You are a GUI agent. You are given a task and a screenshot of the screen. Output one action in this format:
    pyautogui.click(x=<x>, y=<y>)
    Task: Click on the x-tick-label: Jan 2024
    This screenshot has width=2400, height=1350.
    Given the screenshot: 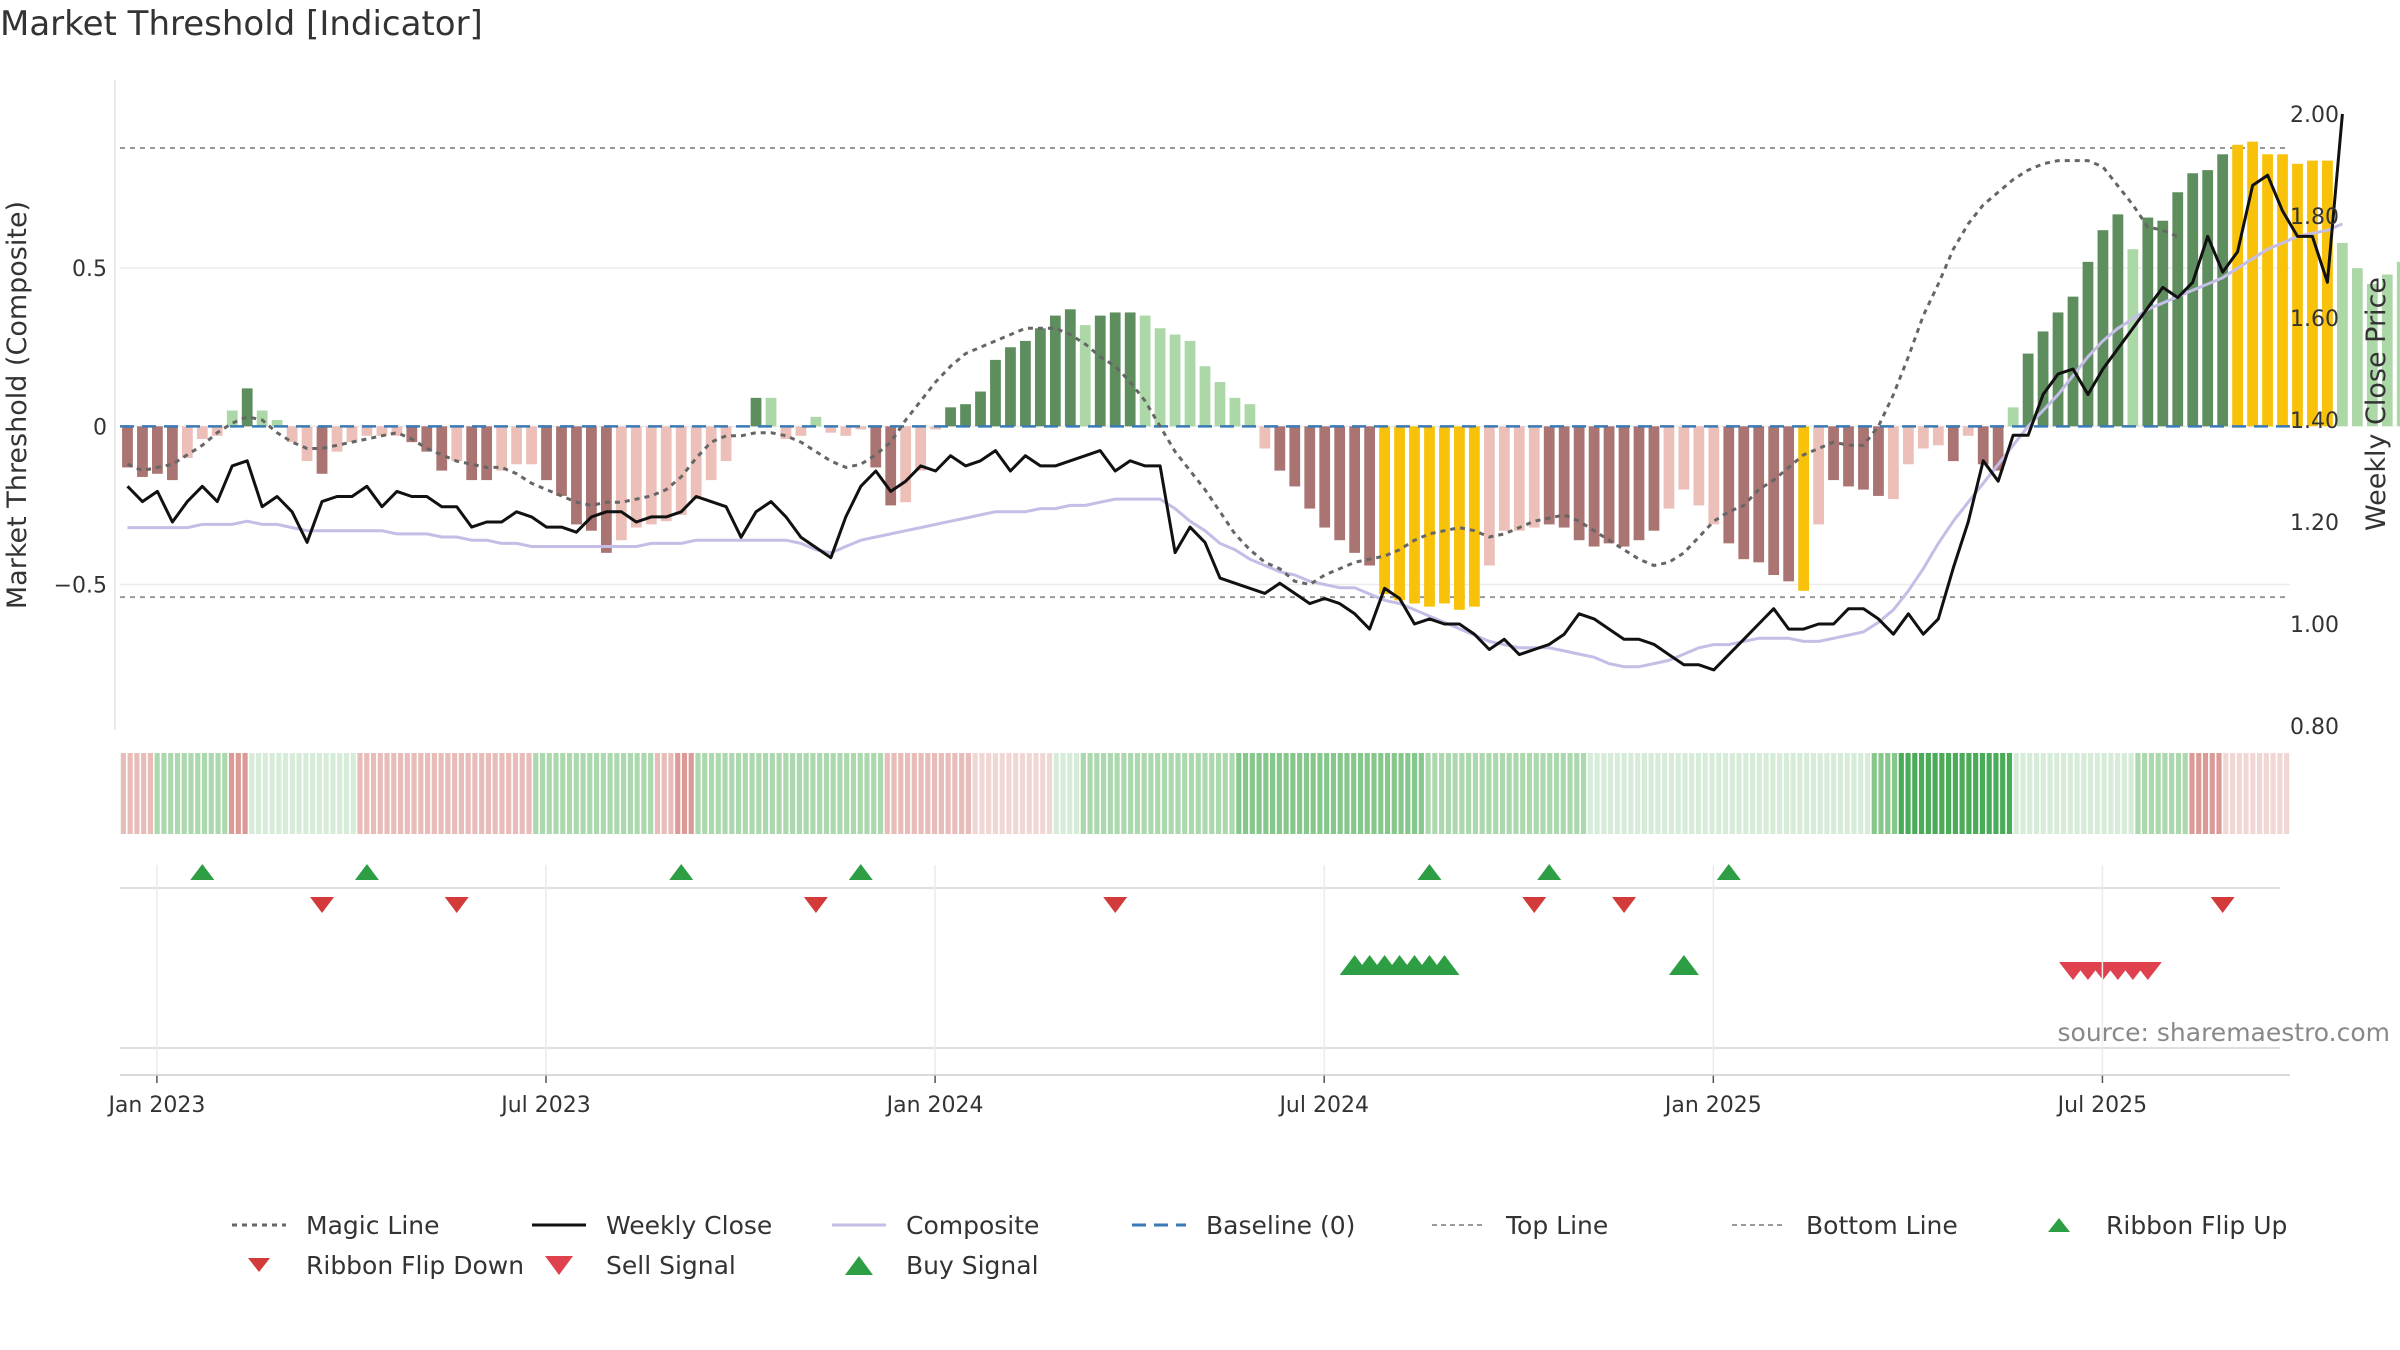 What is the action you would take?
    pyautogui.click(x=934, y=1105)
    